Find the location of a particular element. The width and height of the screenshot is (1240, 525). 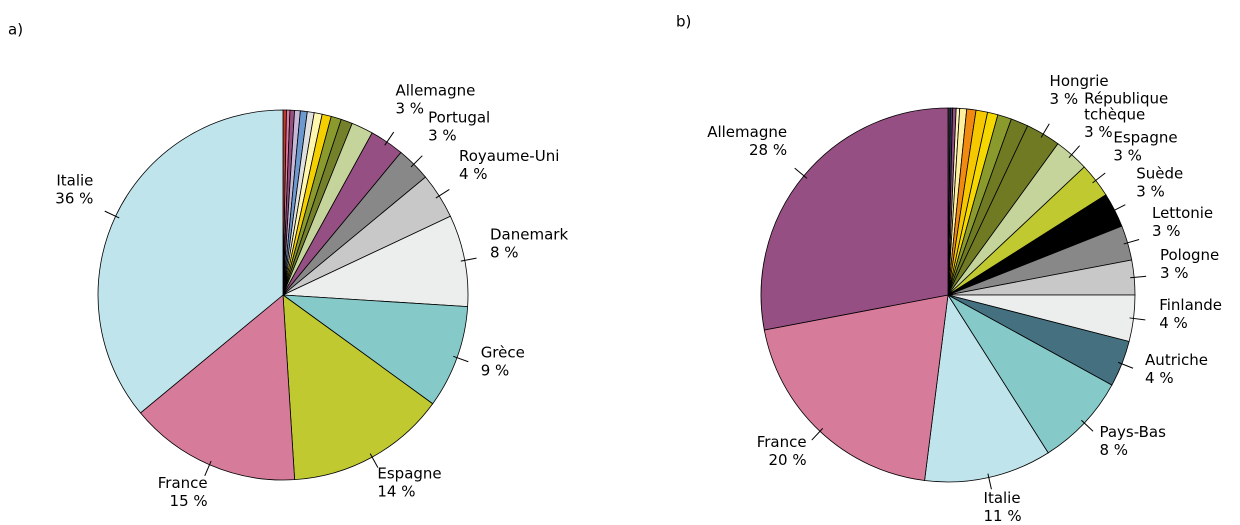

slice-label: Pays-Bas is located at coordinates (1132, 432).